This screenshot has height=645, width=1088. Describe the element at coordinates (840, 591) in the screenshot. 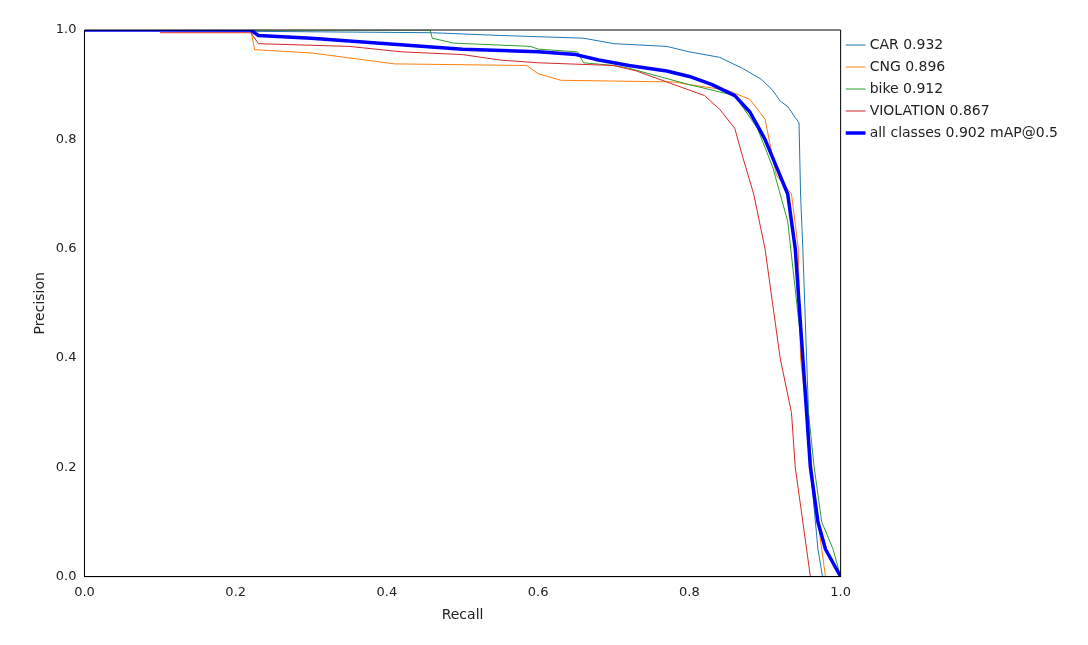

I see `x-tick-label: 1.0` at that location.